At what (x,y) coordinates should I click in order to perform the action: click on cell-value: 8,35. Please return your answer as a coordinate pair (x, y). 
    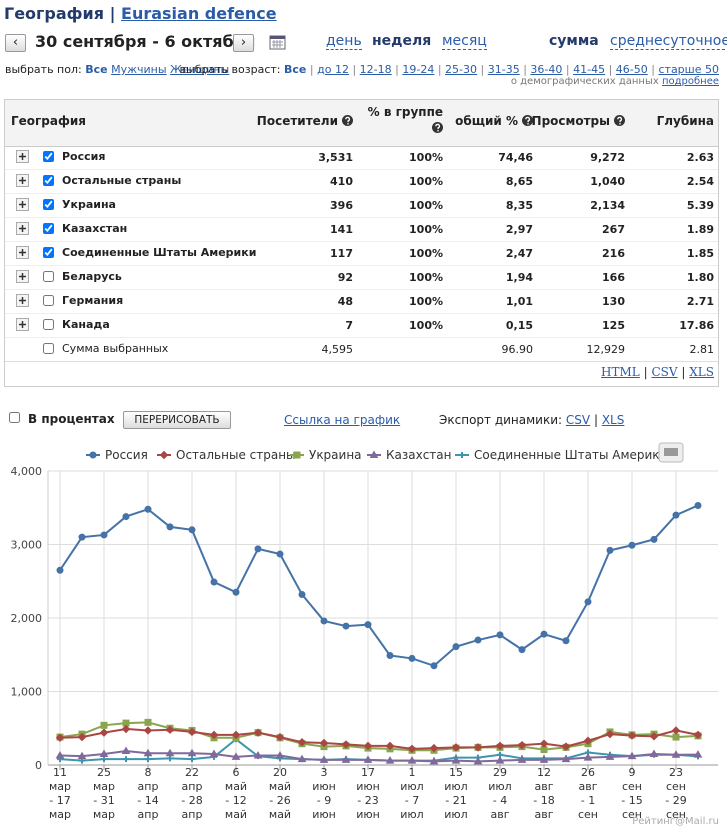
    Looking at the image, I should click on (519, 205).